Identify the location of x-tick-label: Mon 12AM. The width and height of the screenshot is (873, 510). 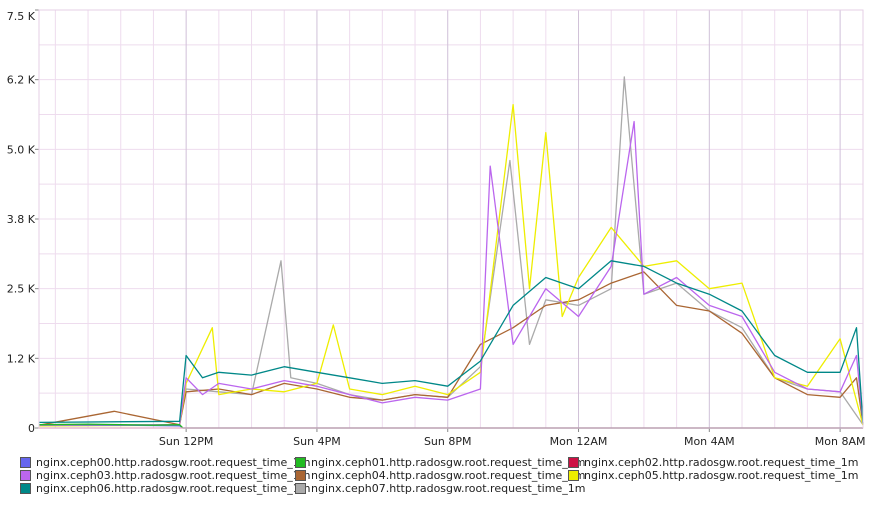
(579, 441).